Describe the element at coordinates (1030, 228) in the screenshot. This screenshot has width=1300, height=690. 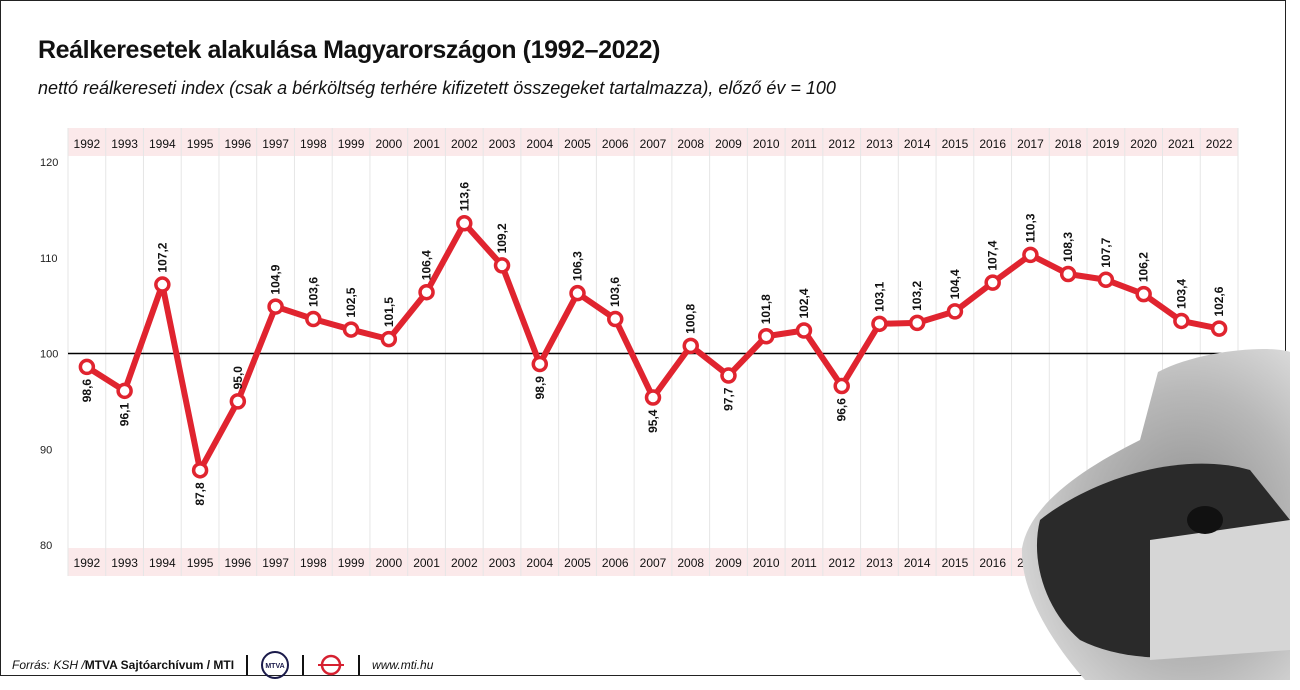
I see `data-label: 110,3` at that location.